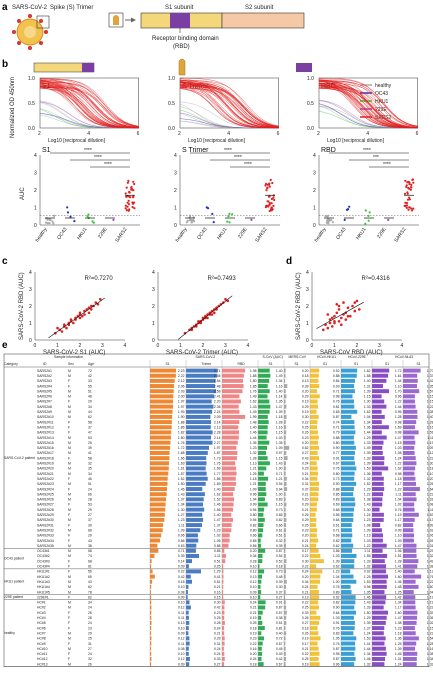 The image size is (433, 685). What do you see at coordinates (181, 479) in the screenshot?
I see `table-value: 1.52` at bounding box center [181, 479].